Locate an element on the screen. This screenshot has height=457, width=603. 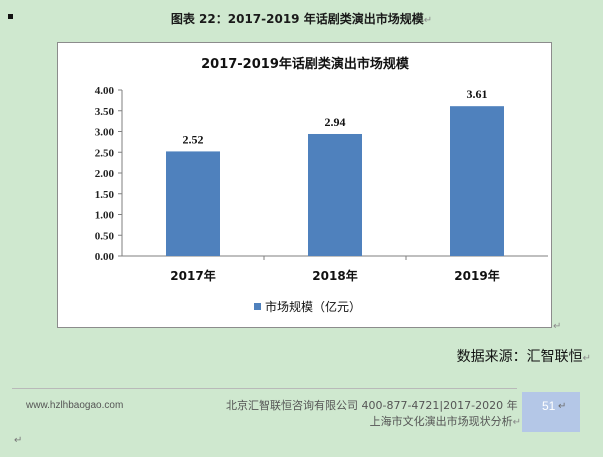
x-tick-label: 2018年 is located at coordinates (334, 275).